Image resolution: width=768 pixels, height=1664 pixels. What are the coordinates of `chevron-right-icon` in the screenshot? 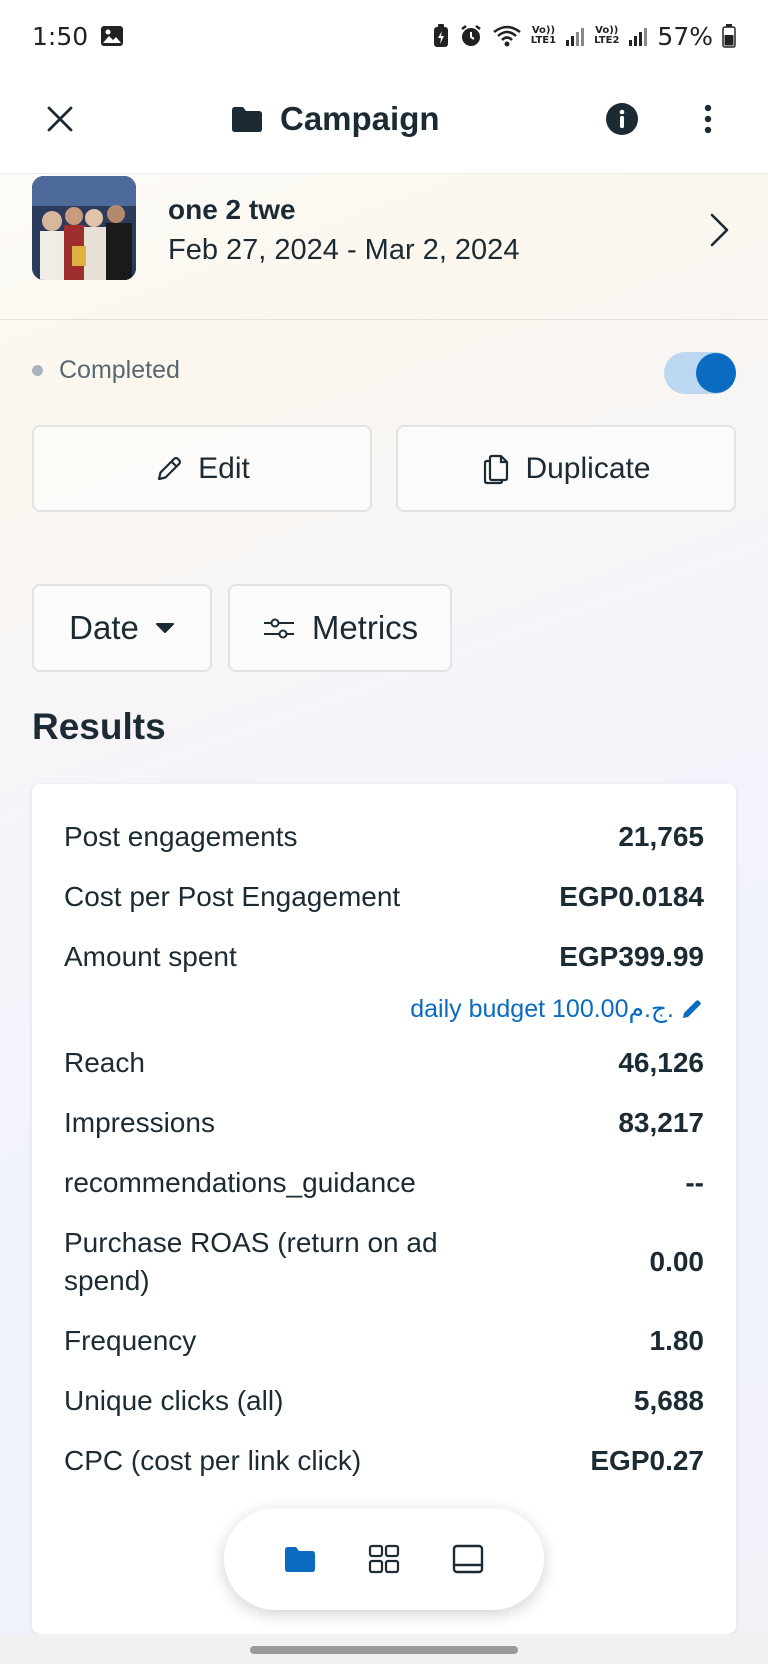 It's located at (719, 230).